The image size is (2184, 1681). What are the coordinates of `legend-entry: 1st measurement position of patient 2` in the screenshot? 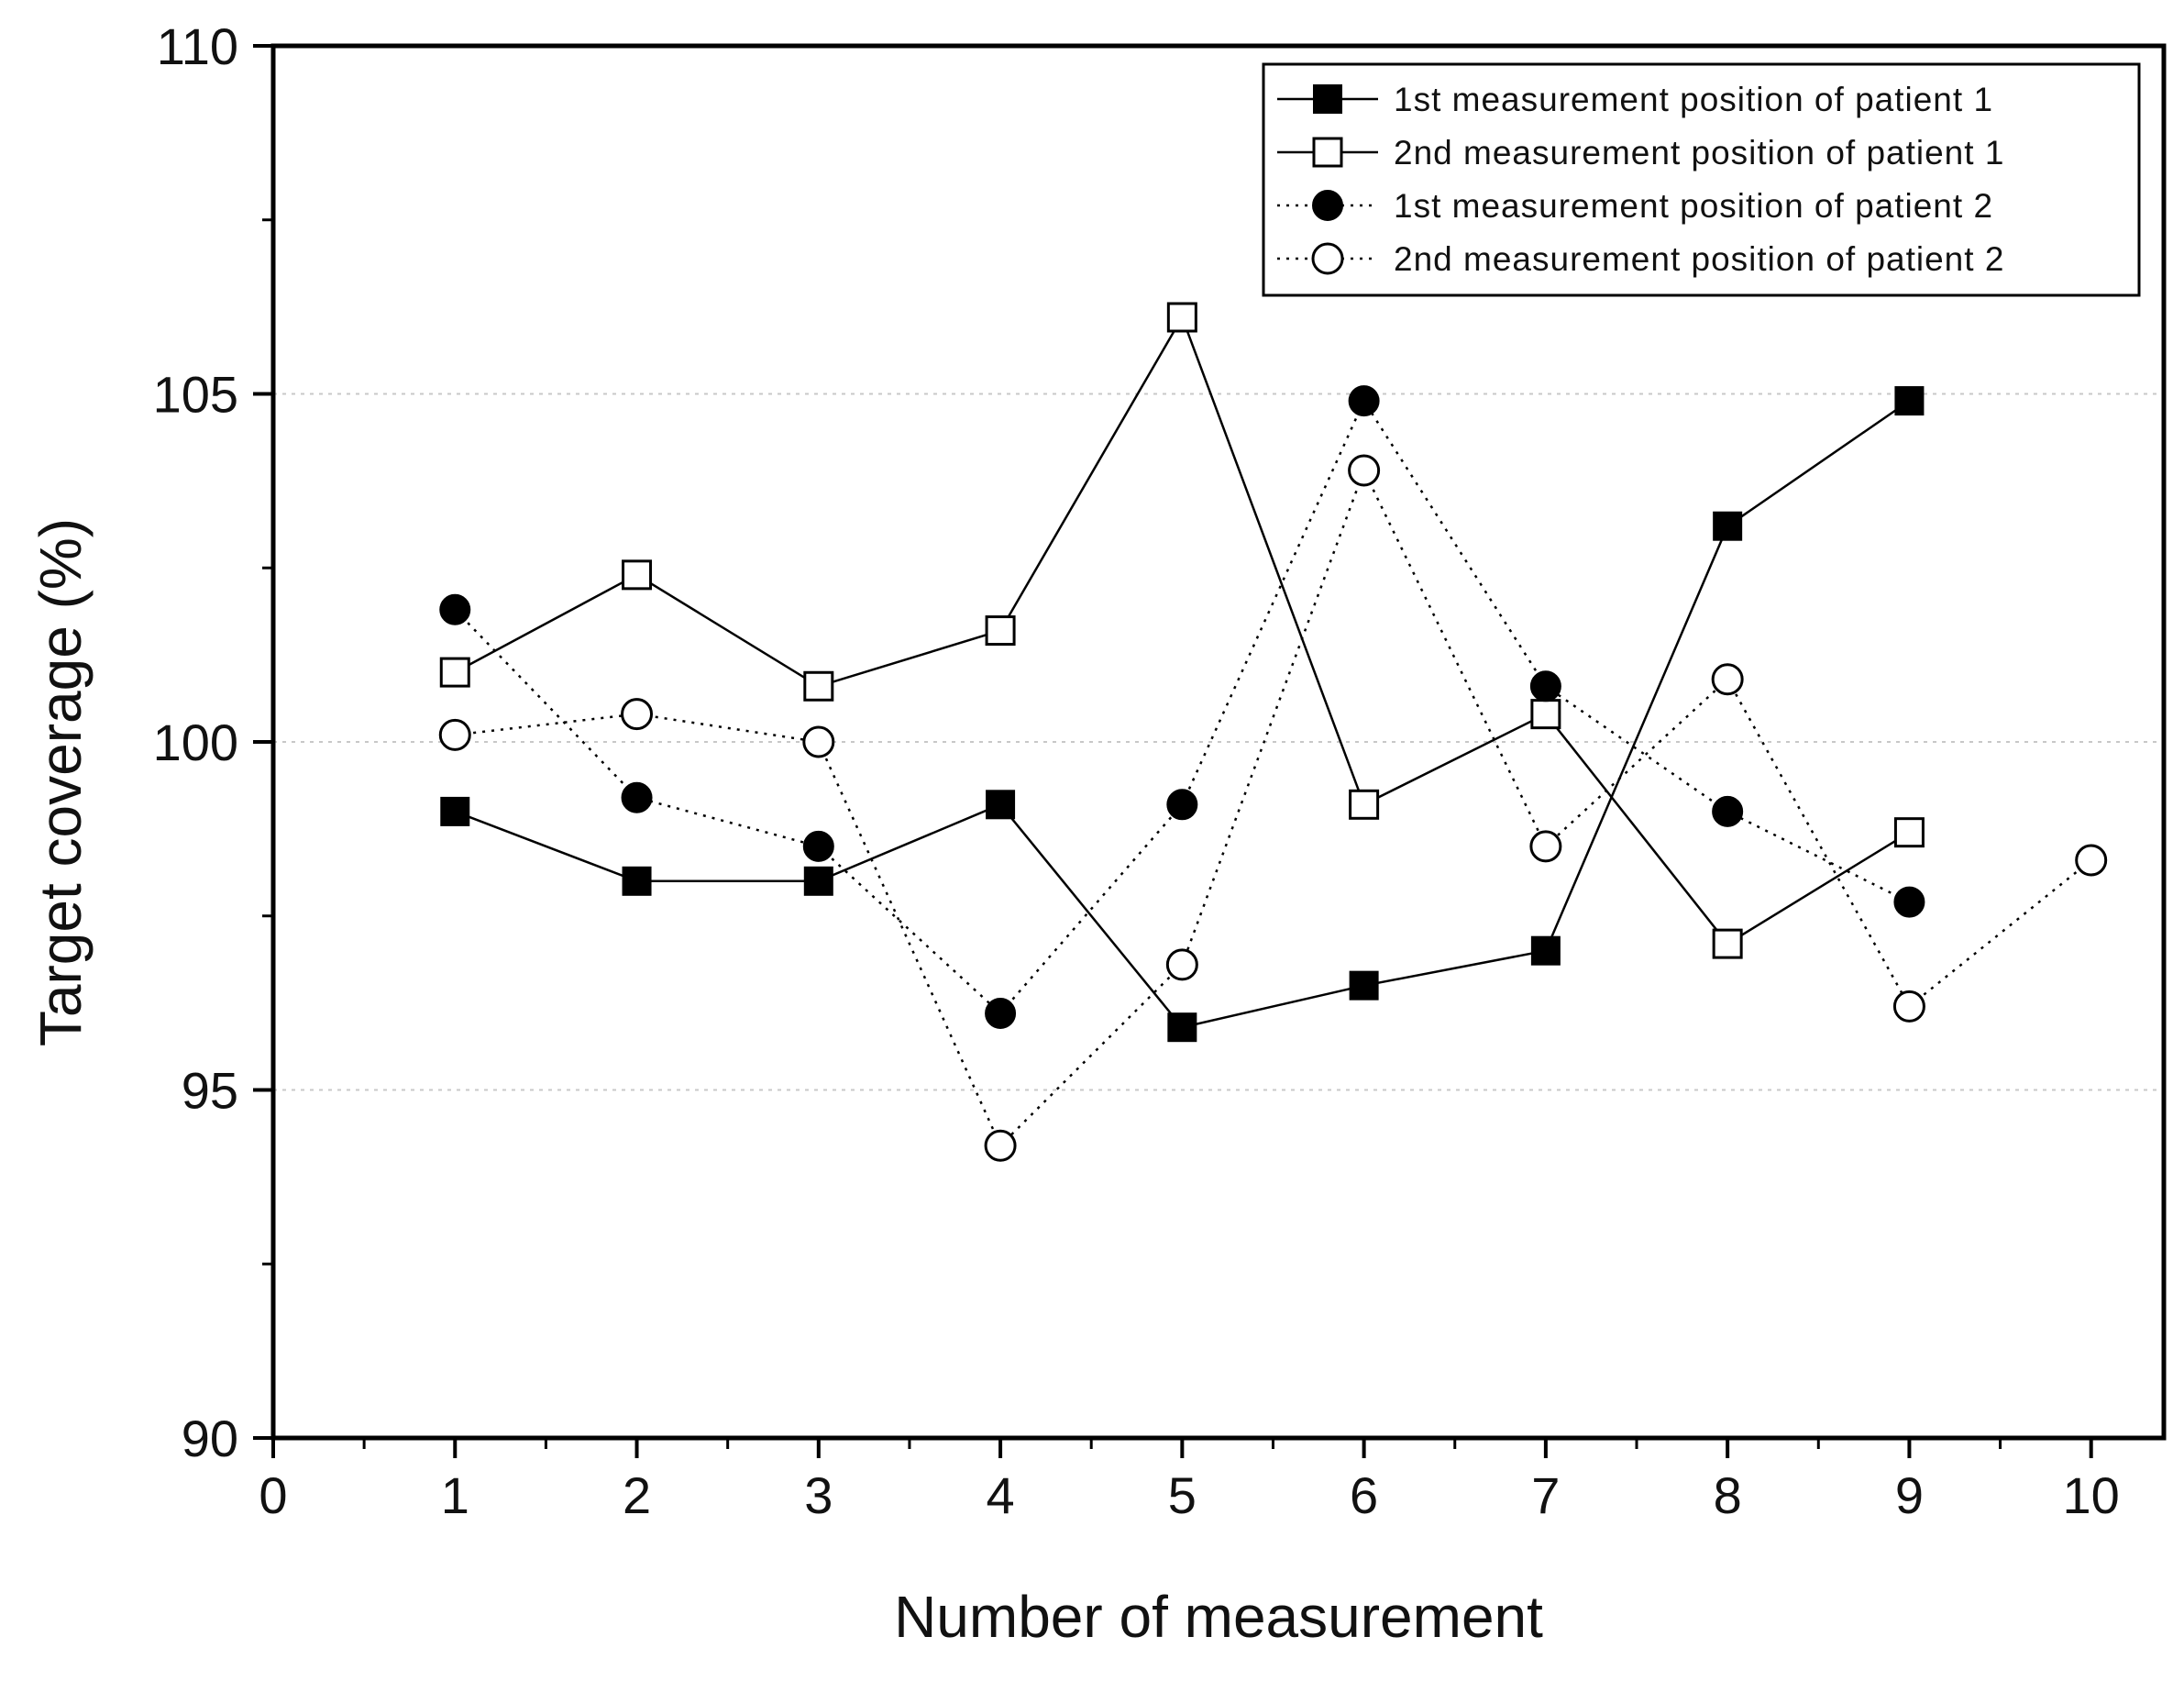 It's located at (1635, 206).